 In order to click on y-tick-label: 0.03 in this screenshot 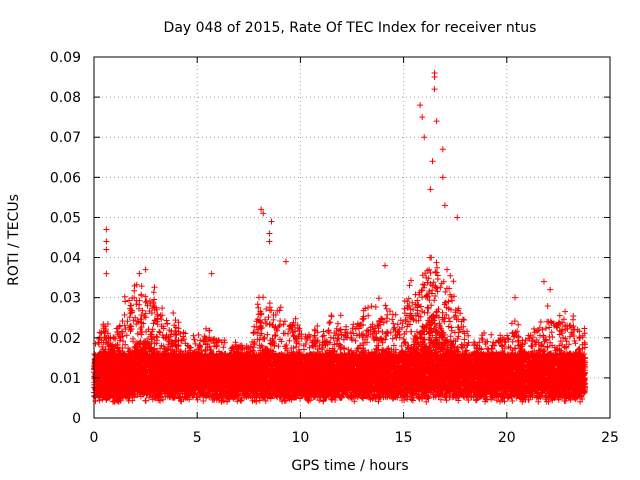, I will do `click(65, 299)`.